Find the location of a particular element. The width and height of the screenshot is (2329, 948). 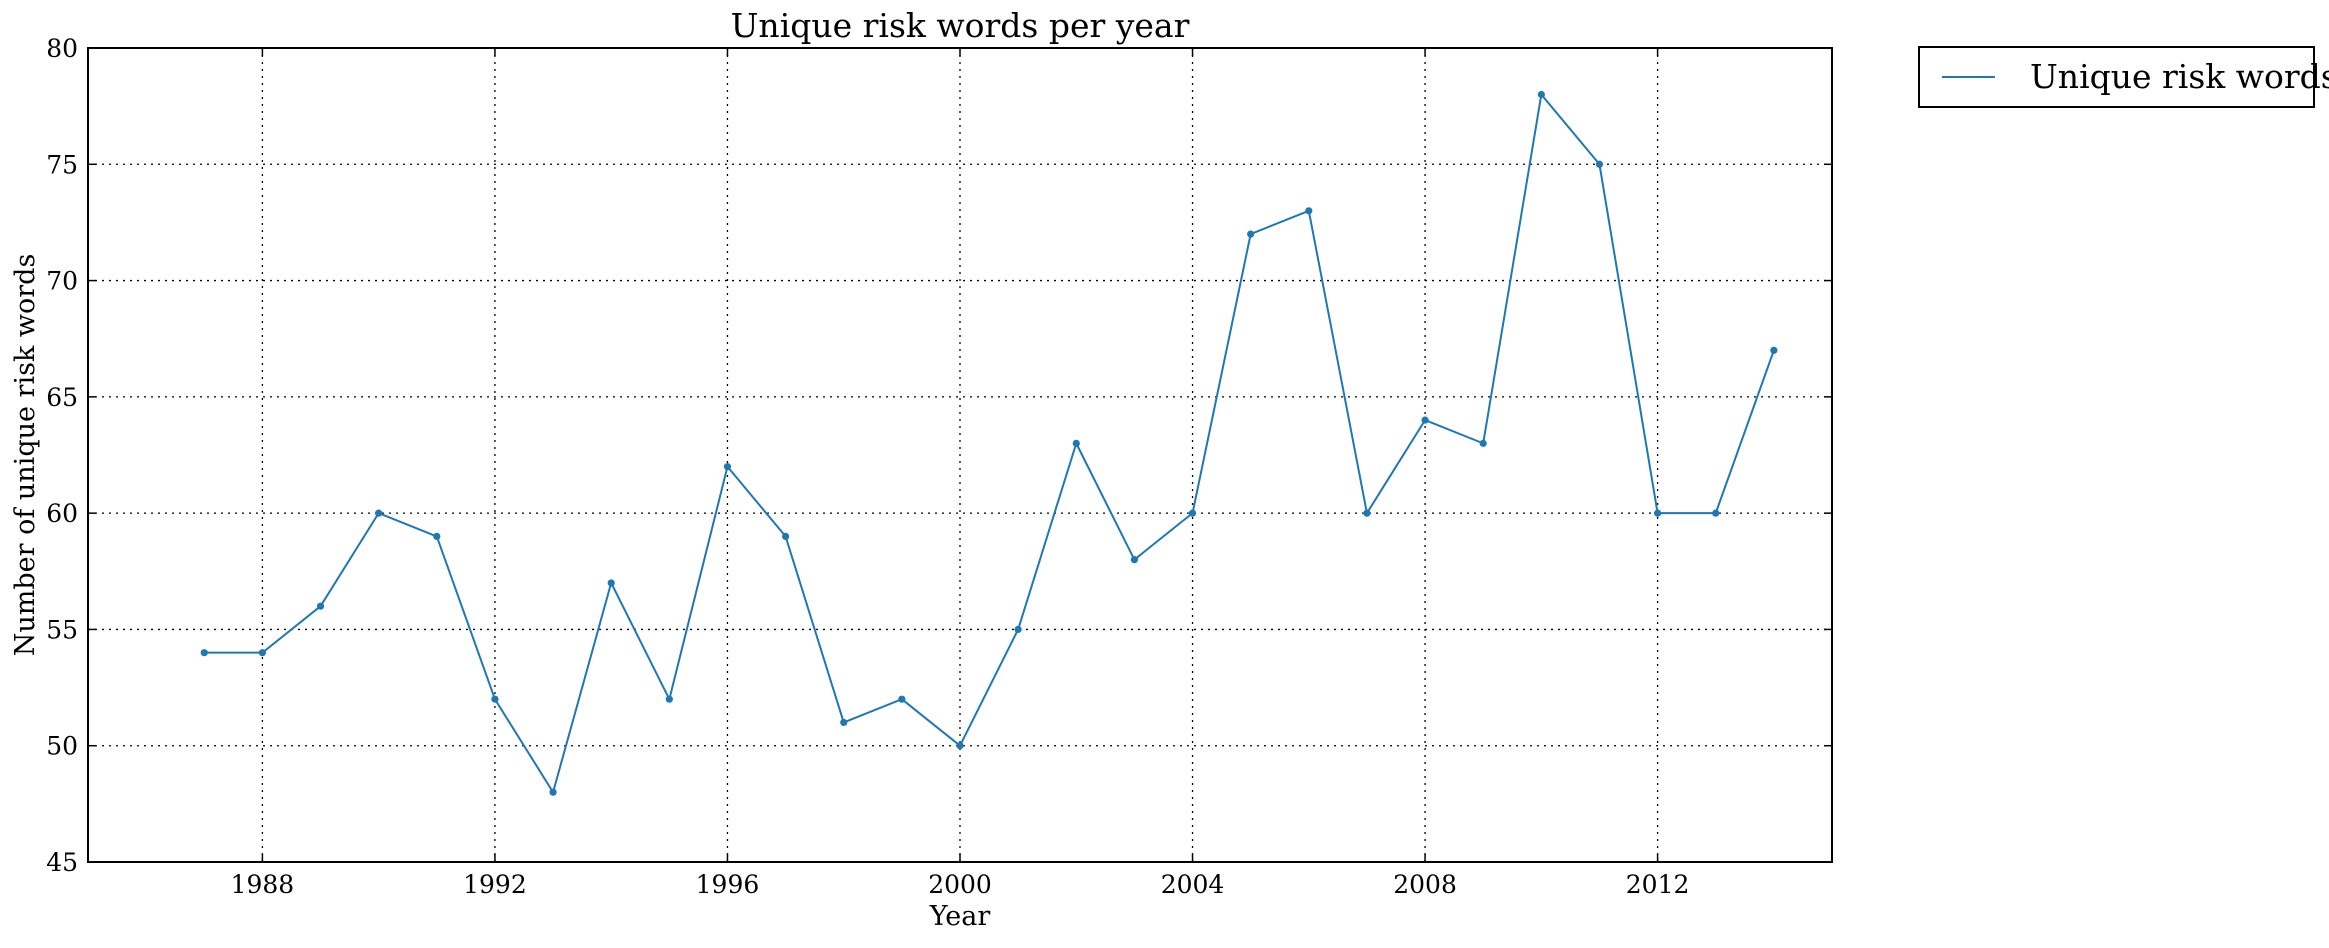

data-point-2012 is located at coordinates (1658, 513).